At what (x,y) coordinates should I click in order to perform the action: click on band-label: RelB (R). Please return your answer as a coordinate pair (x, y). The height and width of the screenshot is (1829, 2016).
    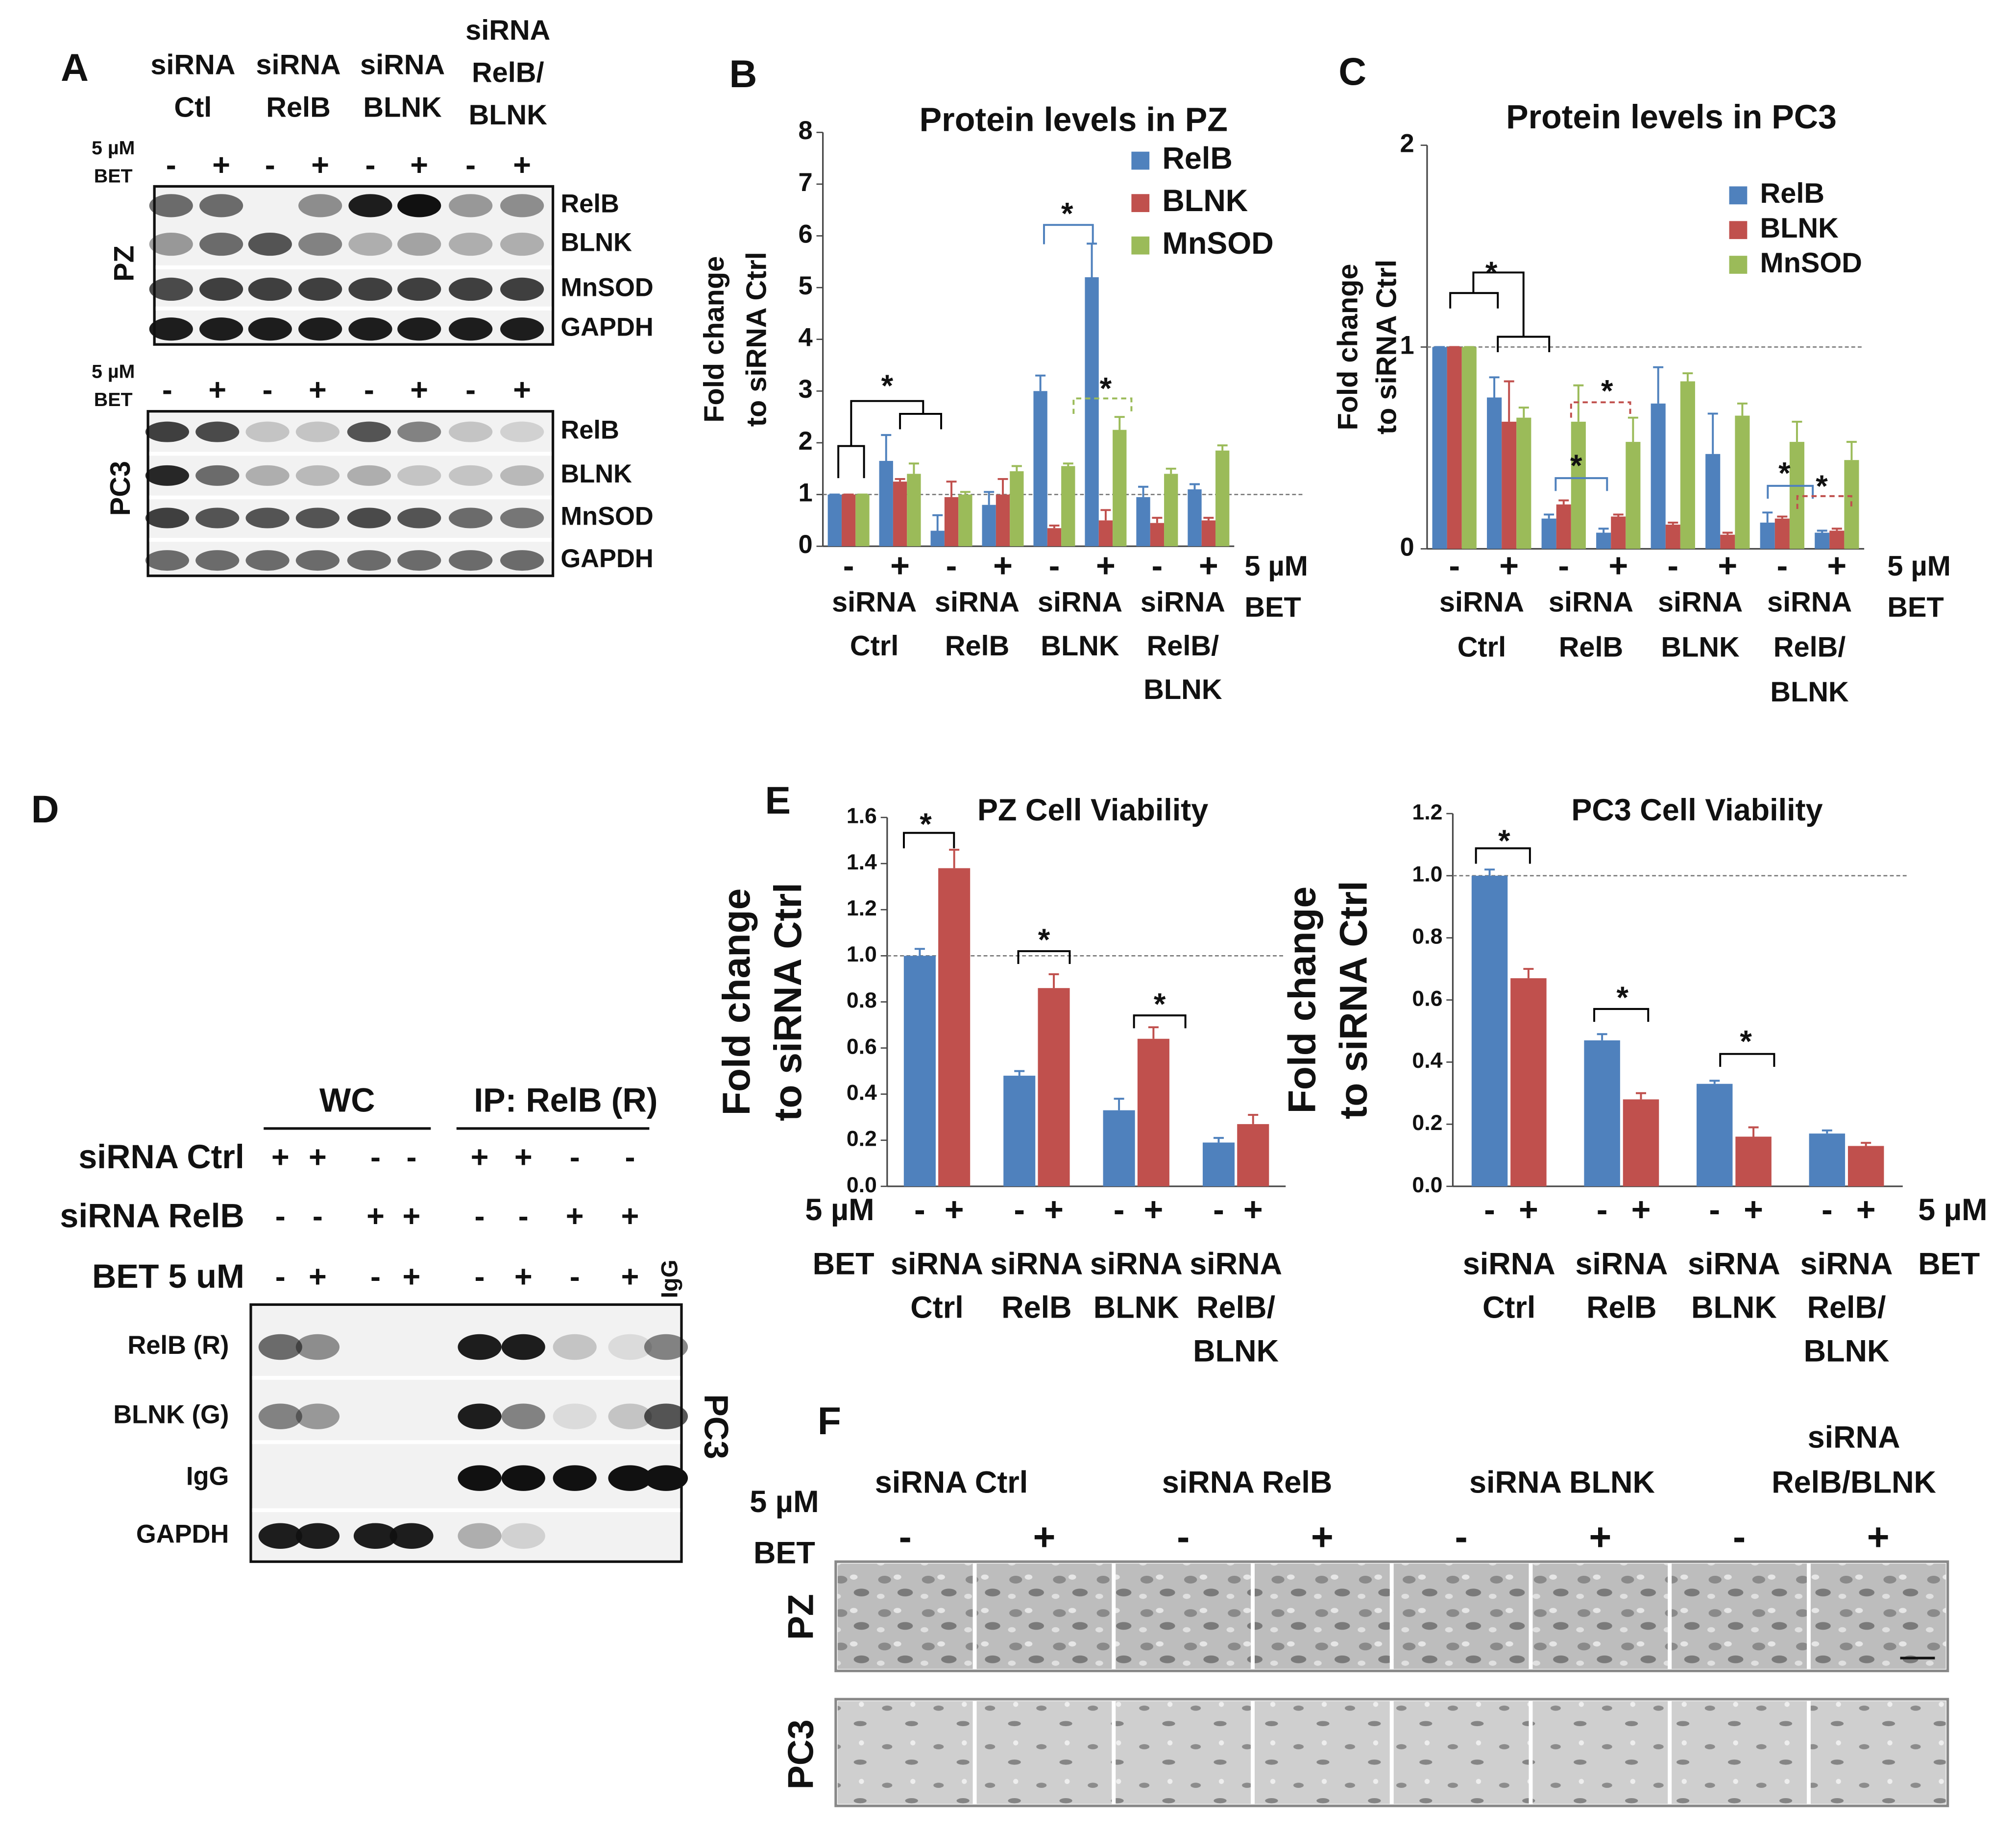
    Looking at the image, I should click on (178, 1345).